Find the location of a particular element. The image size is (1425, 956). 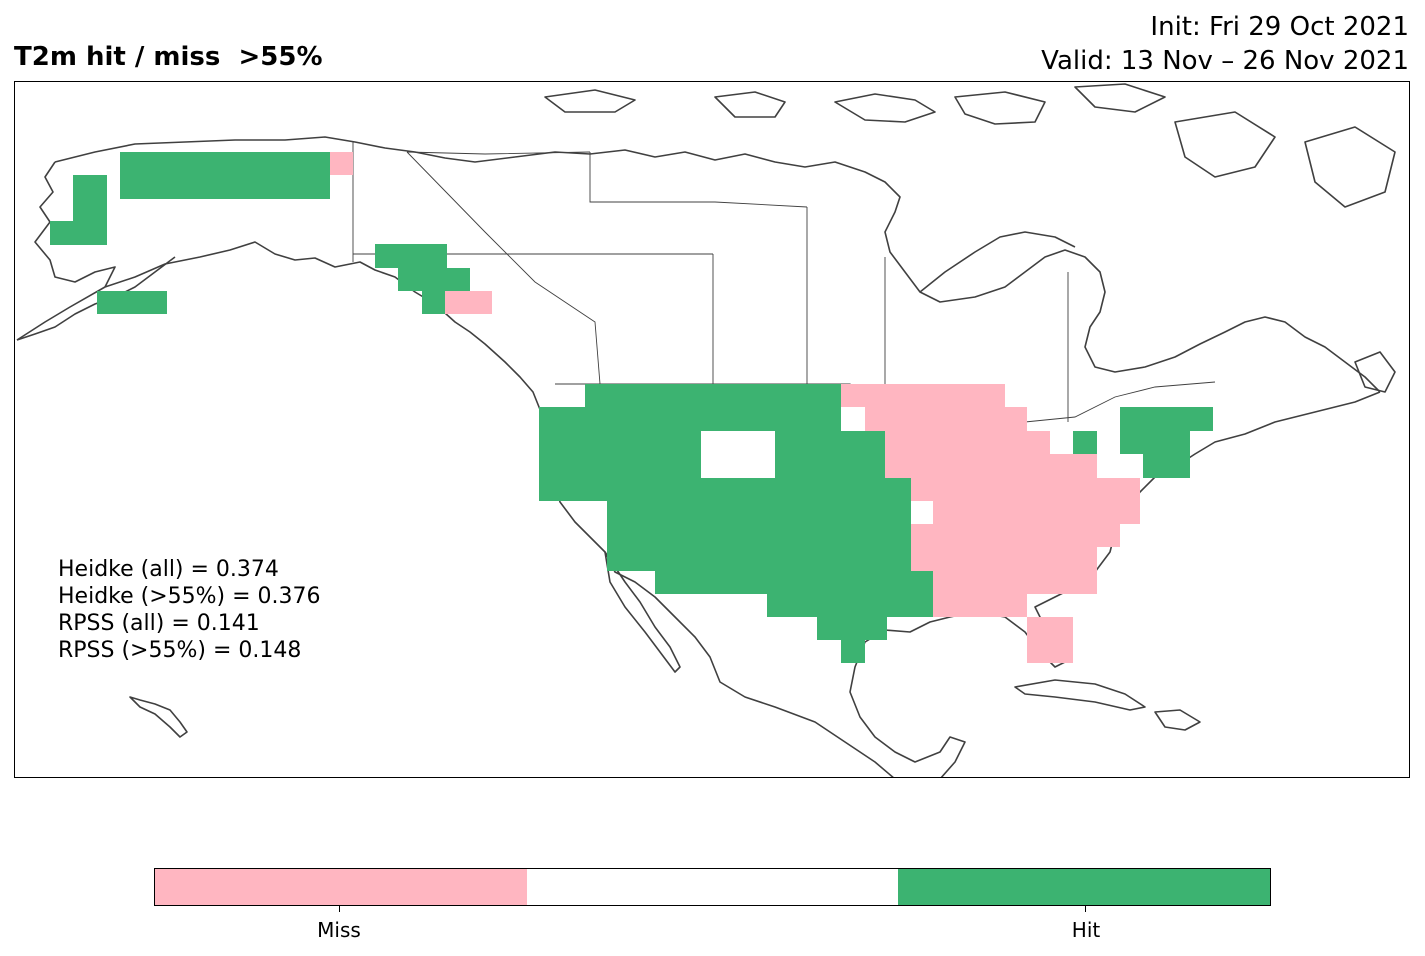

heidke-55: Heidke (>55%) = 0.376 is located at coordinates (189, 596).